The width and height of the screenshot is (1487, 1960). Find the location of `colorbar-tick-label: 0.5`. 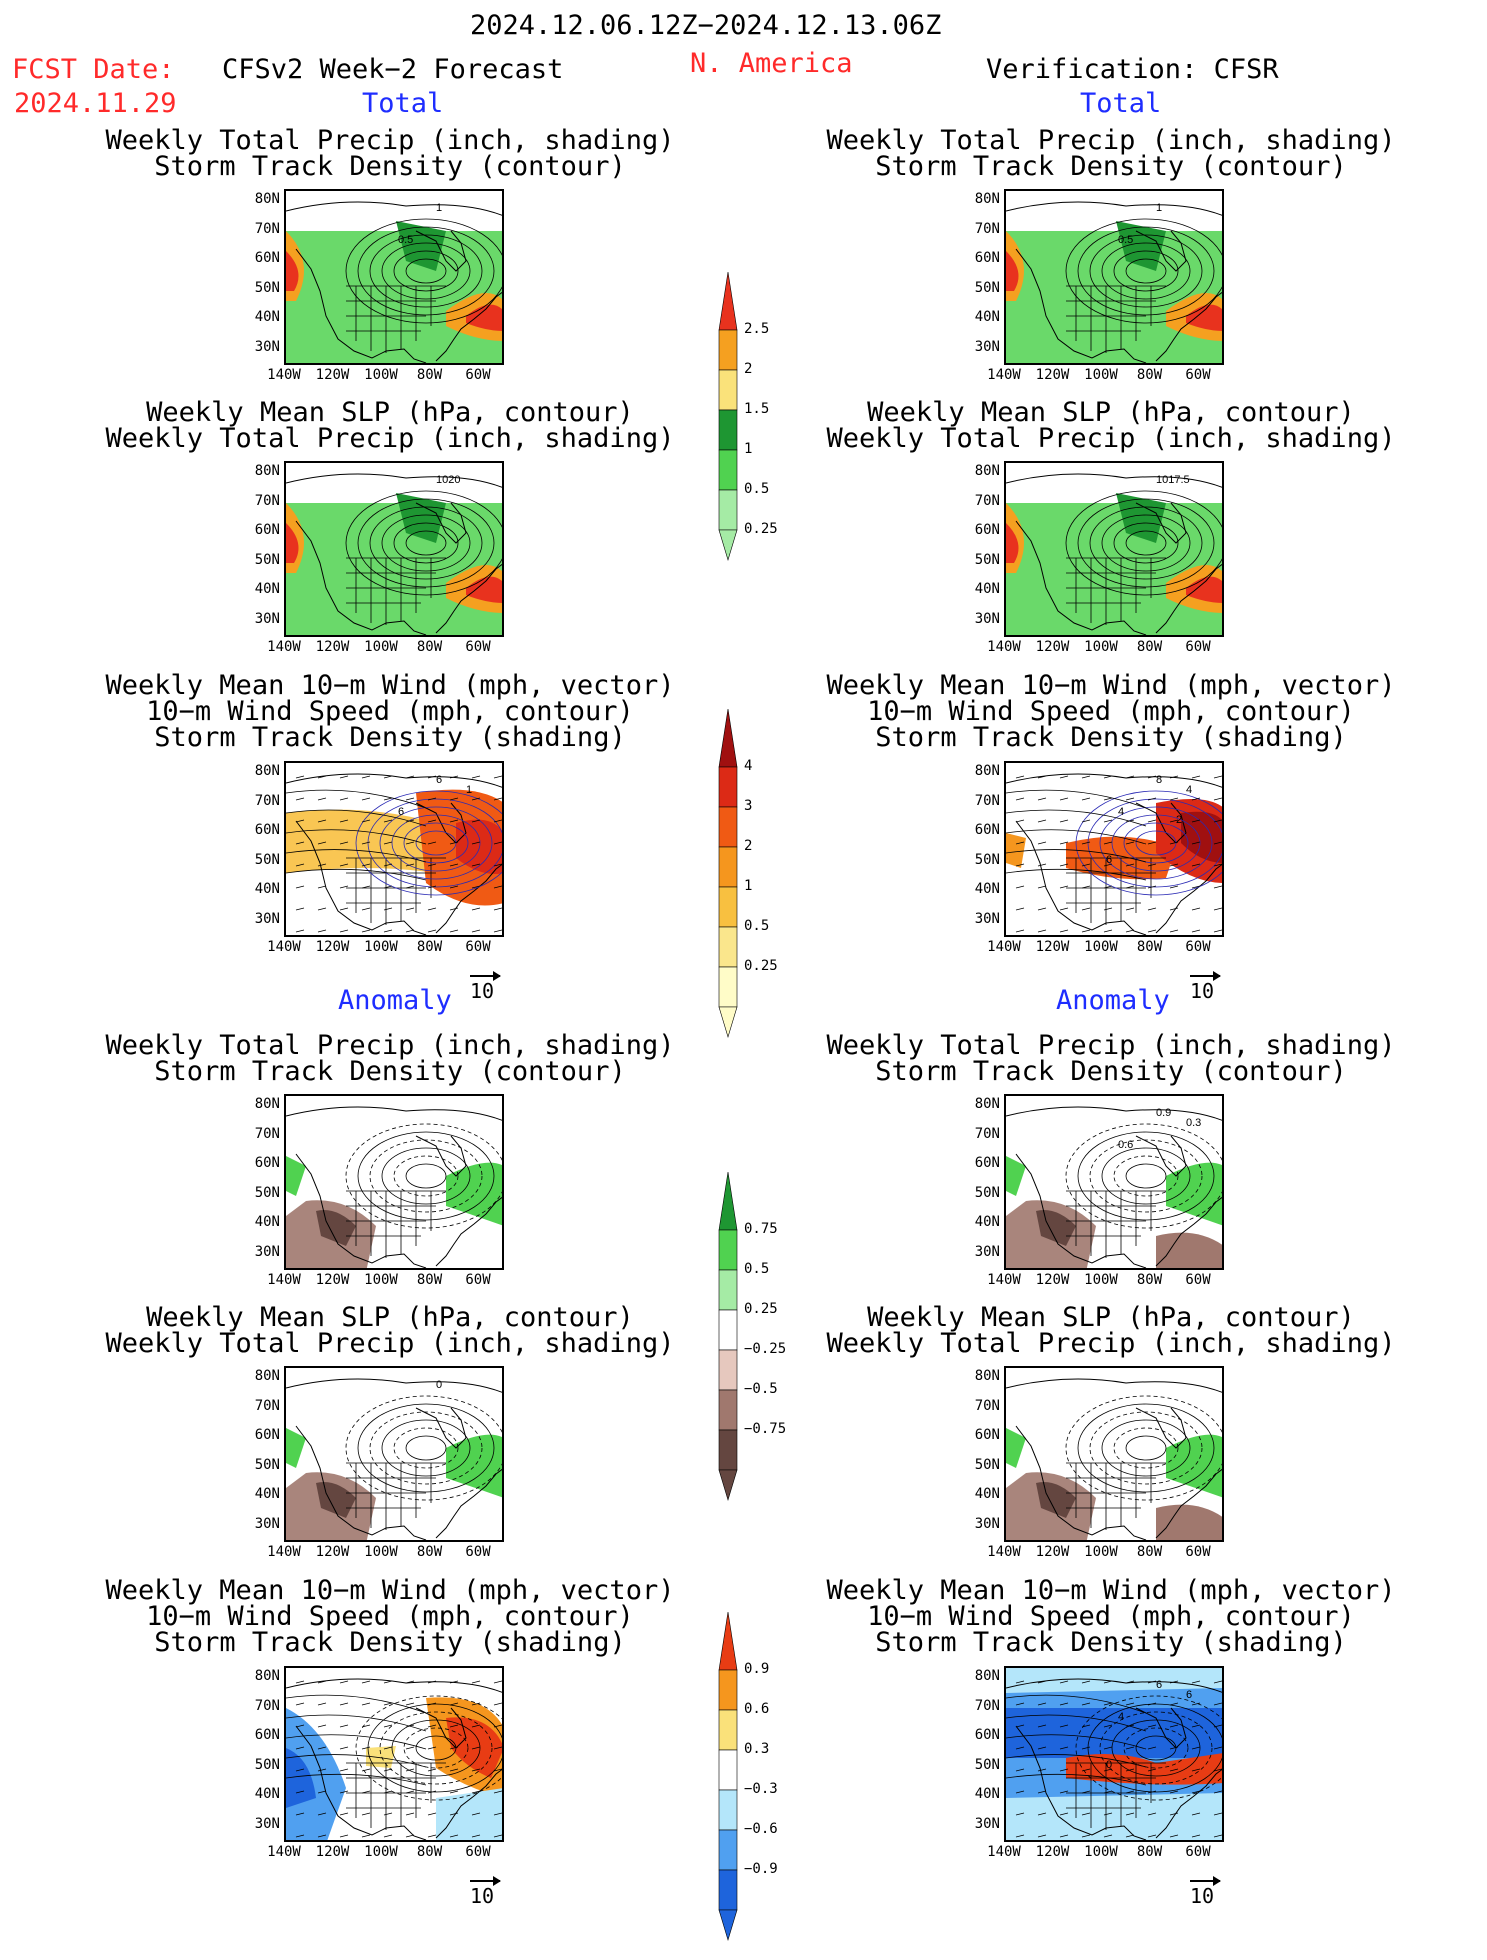

colorbar-tick-label: 0.5 is located at coordinates (757, 926).